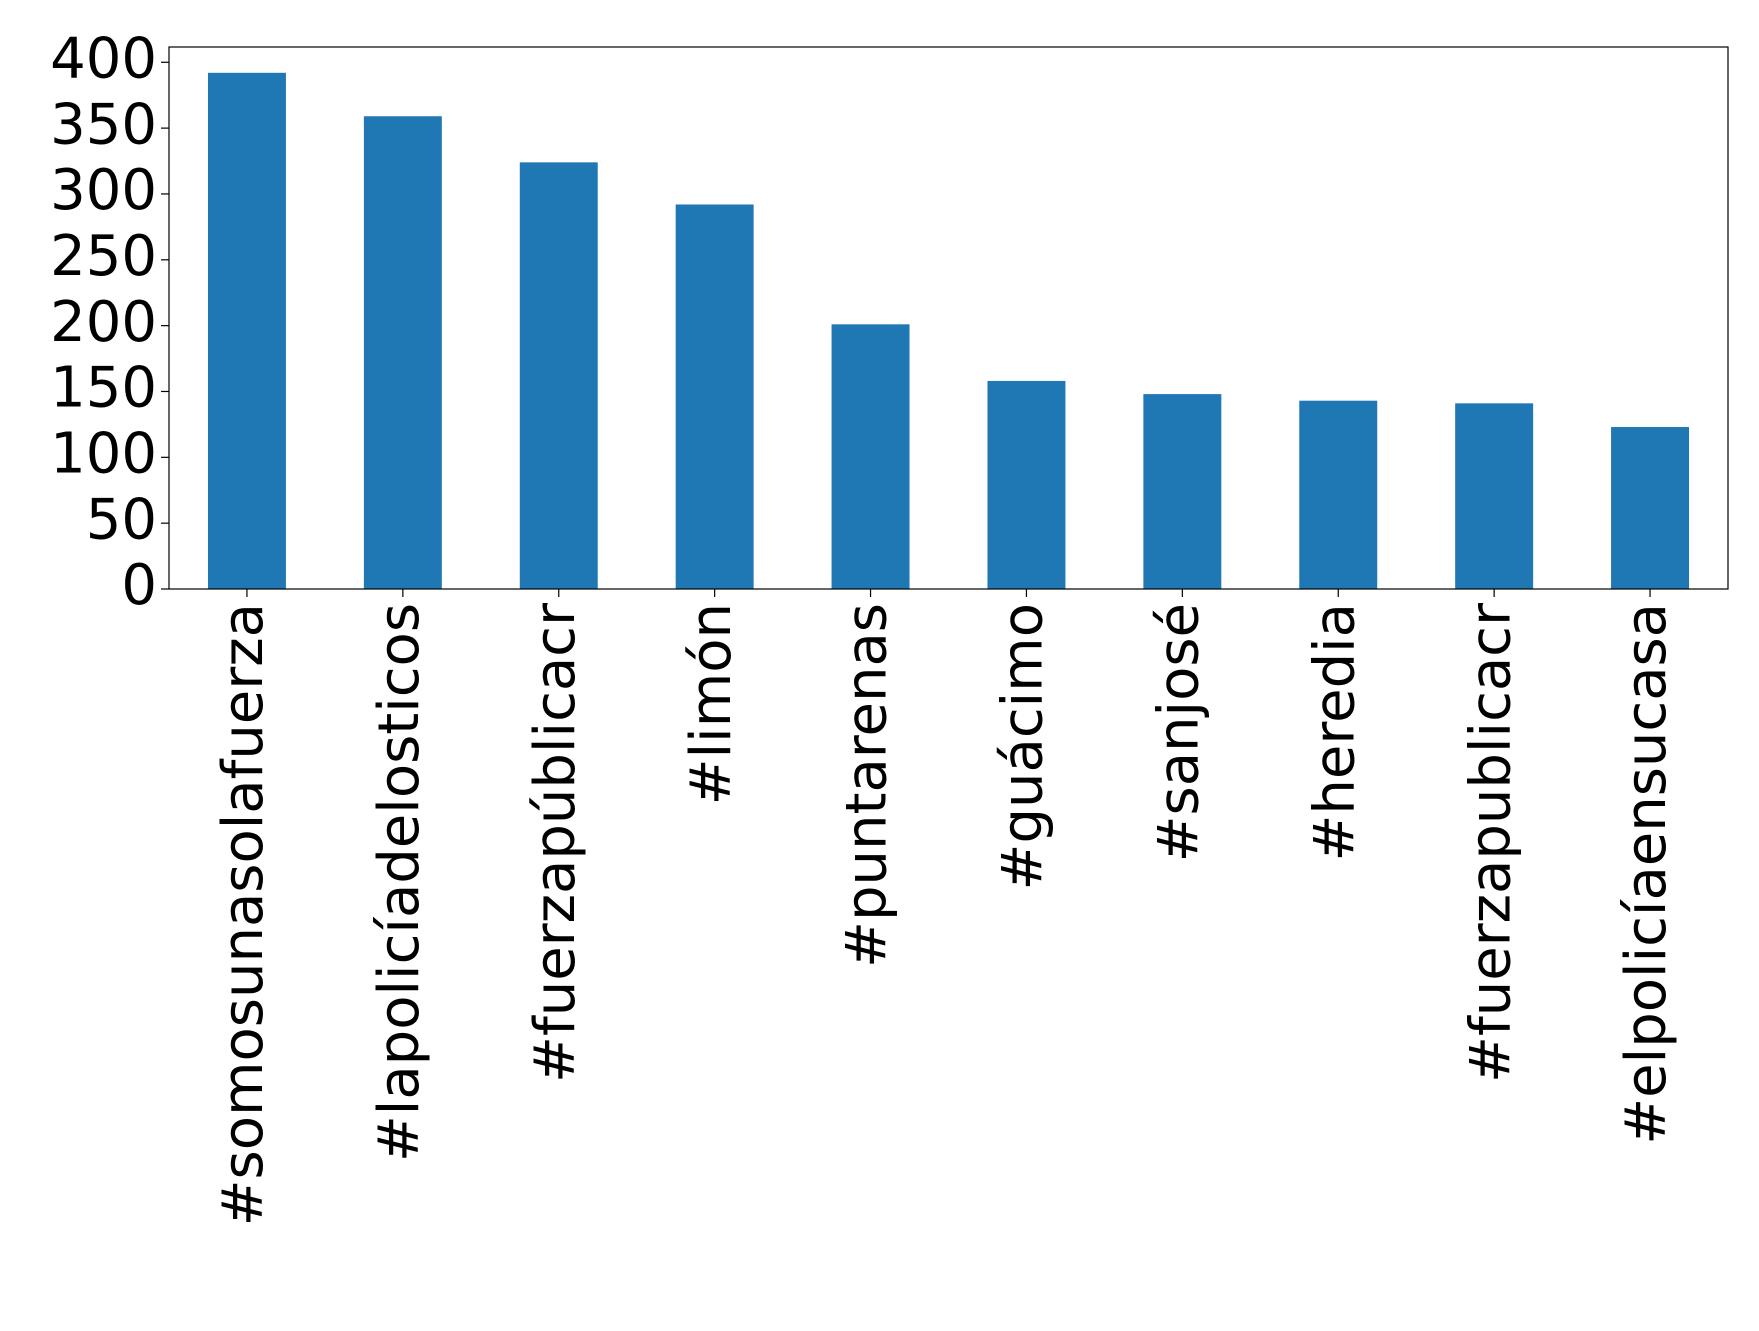 Image resolution: width=1759 pixels, height=1331 pixels. What do you see at coordinates (1646, 874) in the screenshot?
I see `x-tick-label: #elpolicíaensucasa` at bounding box center [1646, 874].